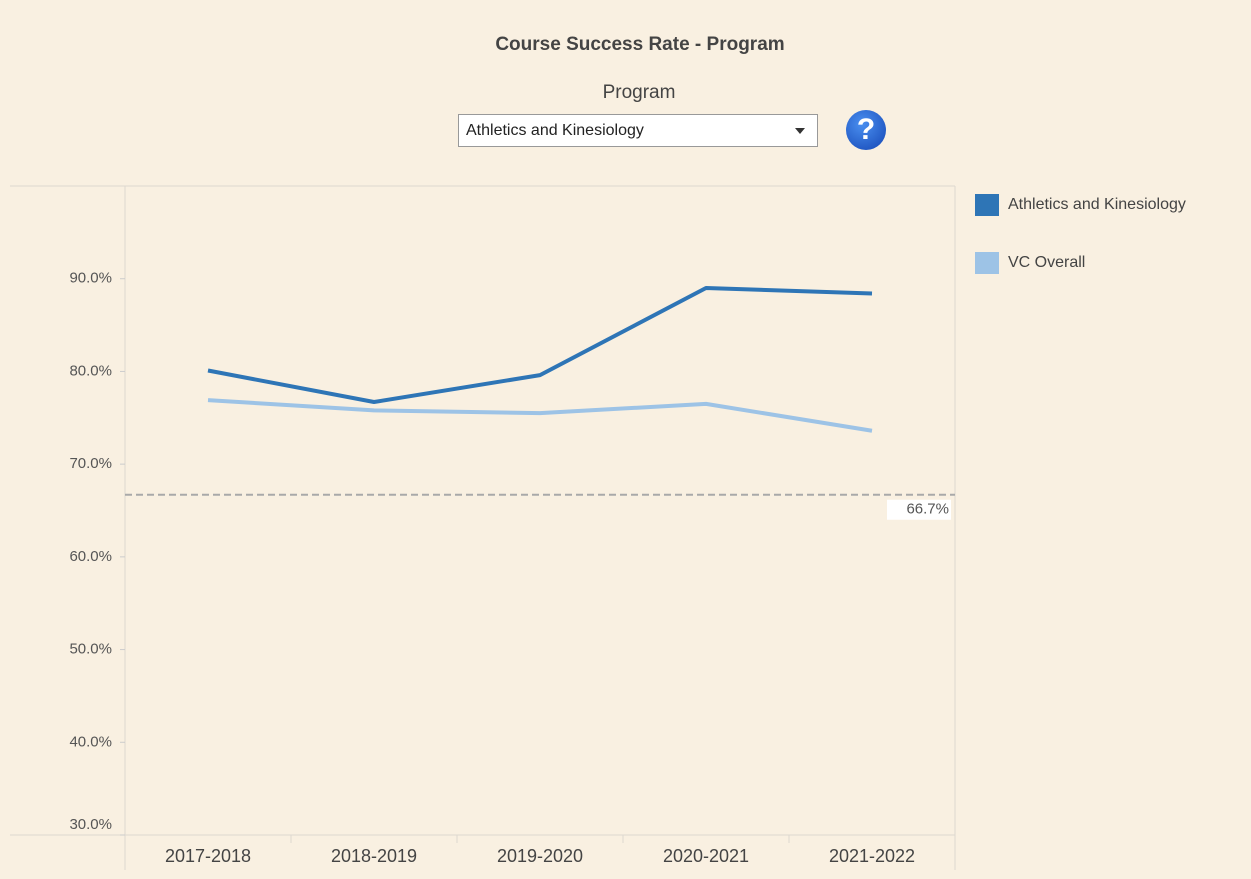 This screenshot has height=879, width=1251. Describe the element at coordinates (640, 44) in the screenshot. I see `chart-title: Course Success Rate - Program` at that location.